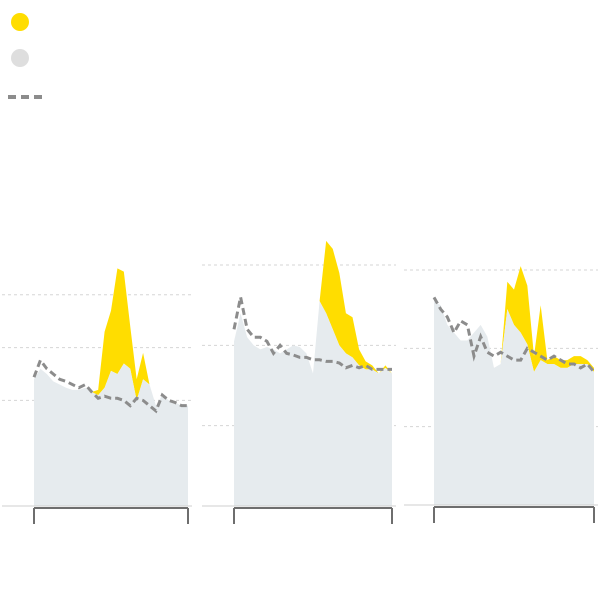  What do you see at coordinates (150, 55) in the screenshot?
I see `legend` at bounding box center [150, 55].